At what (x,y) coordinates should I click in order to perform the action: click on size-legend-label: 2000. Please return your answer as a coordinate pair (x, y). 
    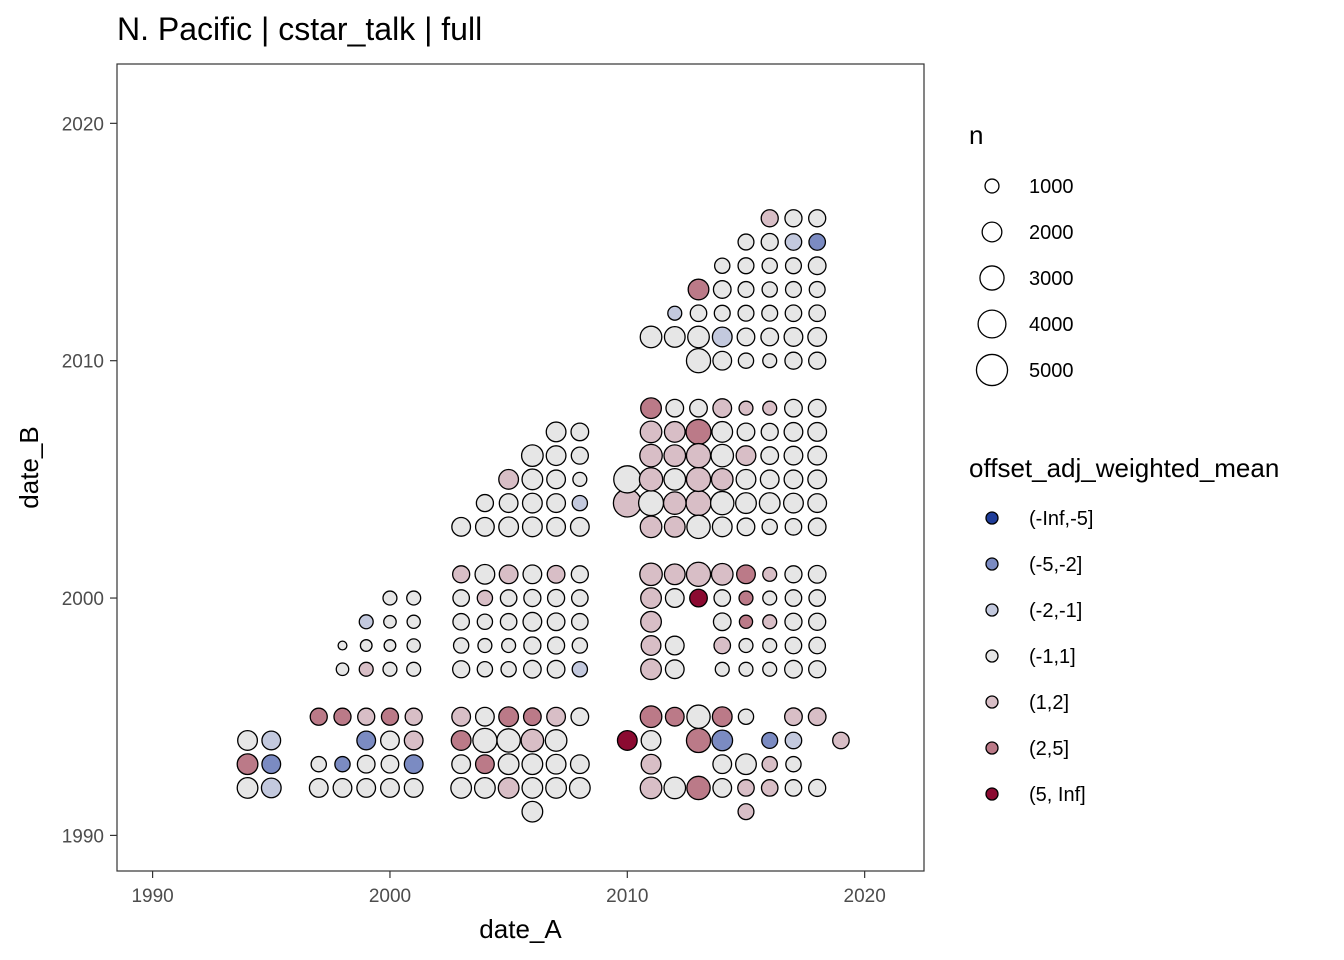
    Looking at the image, I should click on (1051, 233).